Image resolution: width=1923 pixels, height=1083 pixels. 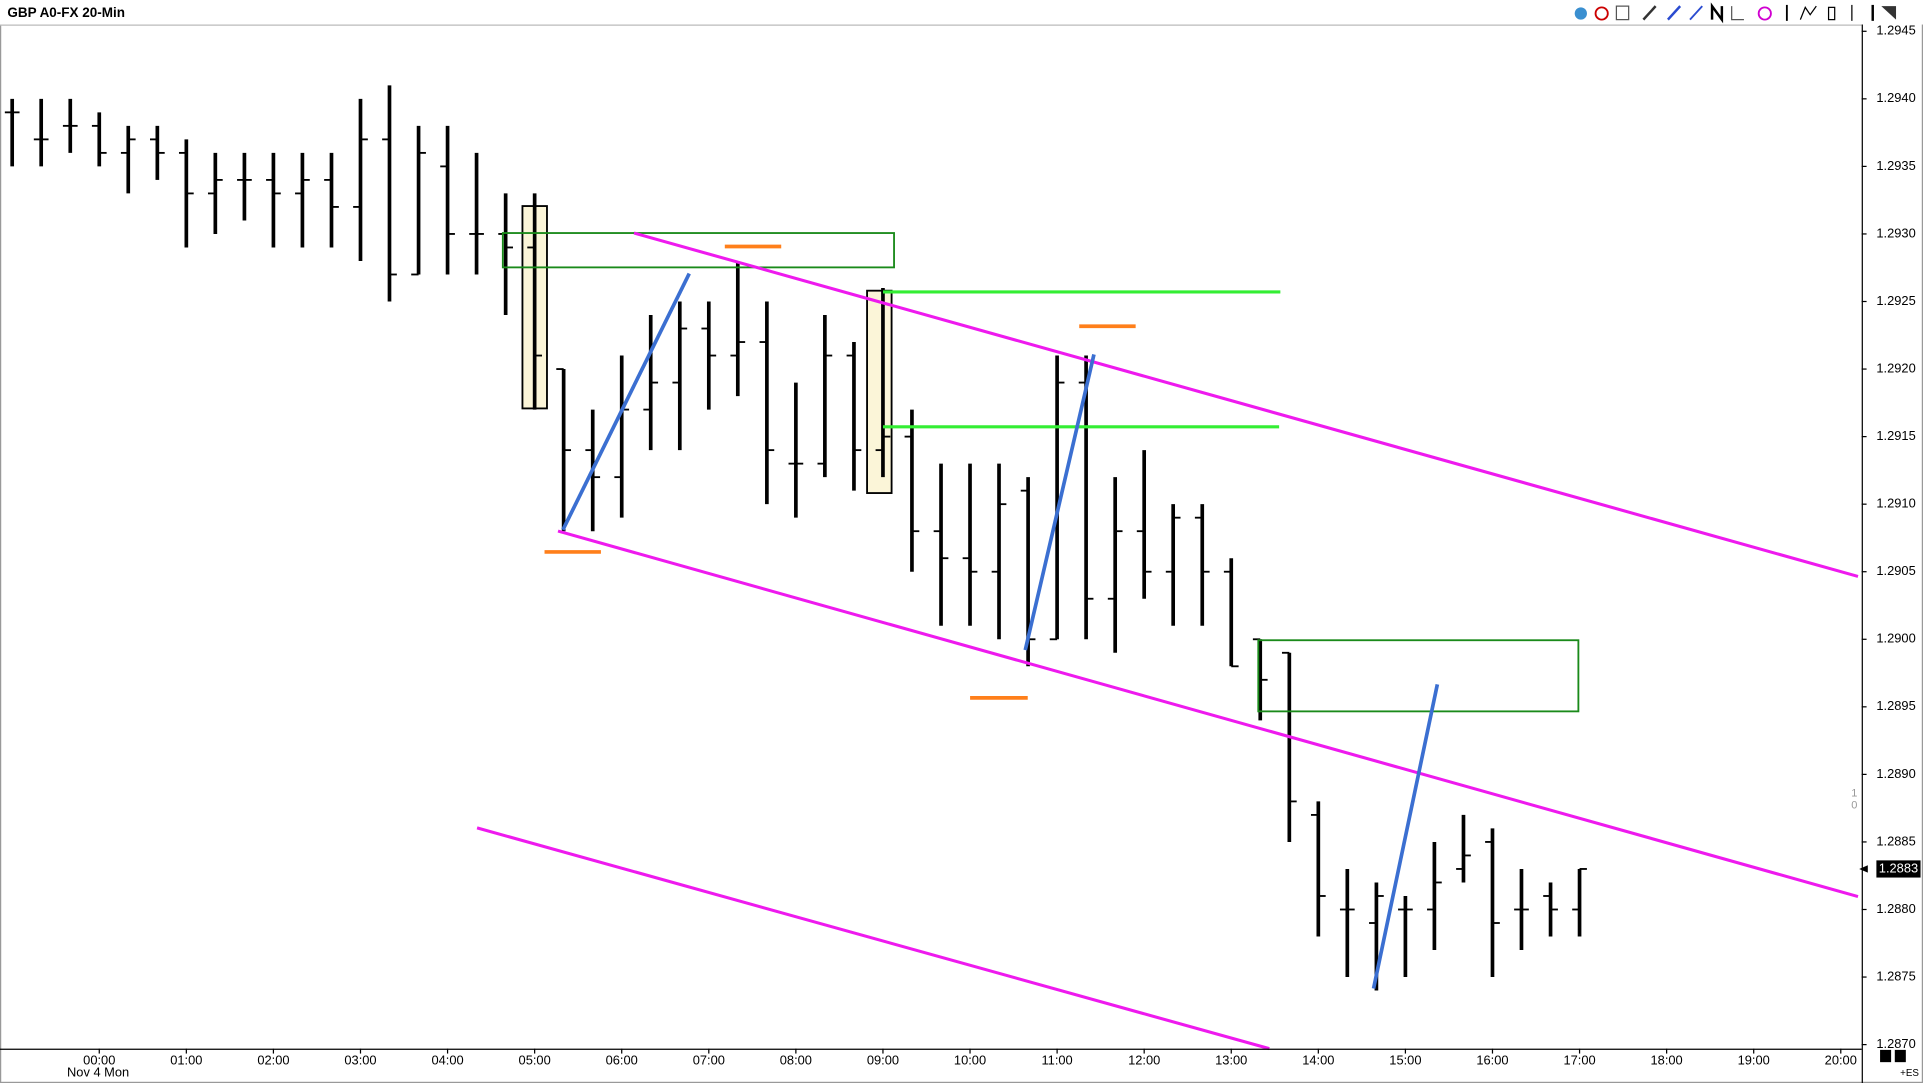 What do you see at coordinates (186, 1059) in the screenshot?
I see `x-tick-label: 01:00` at bounding box center [186, 1059].